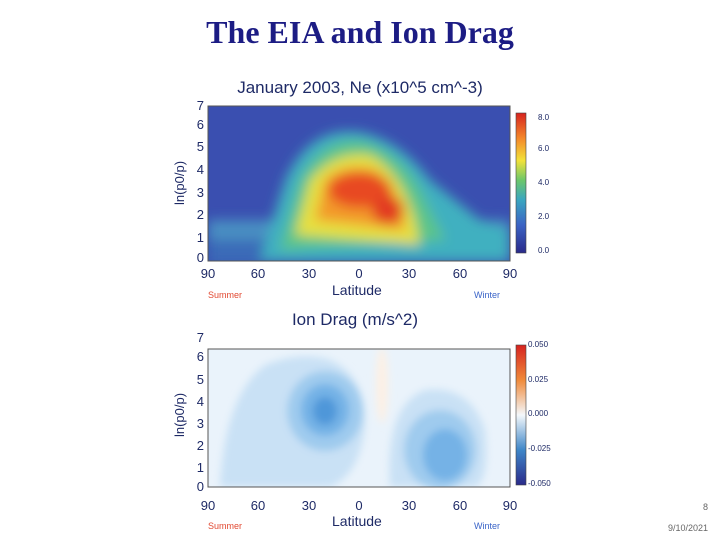  Describe the element at coordinates (544, 182) in the screenshot. I see `cbar-tick: 4.0` at that location.